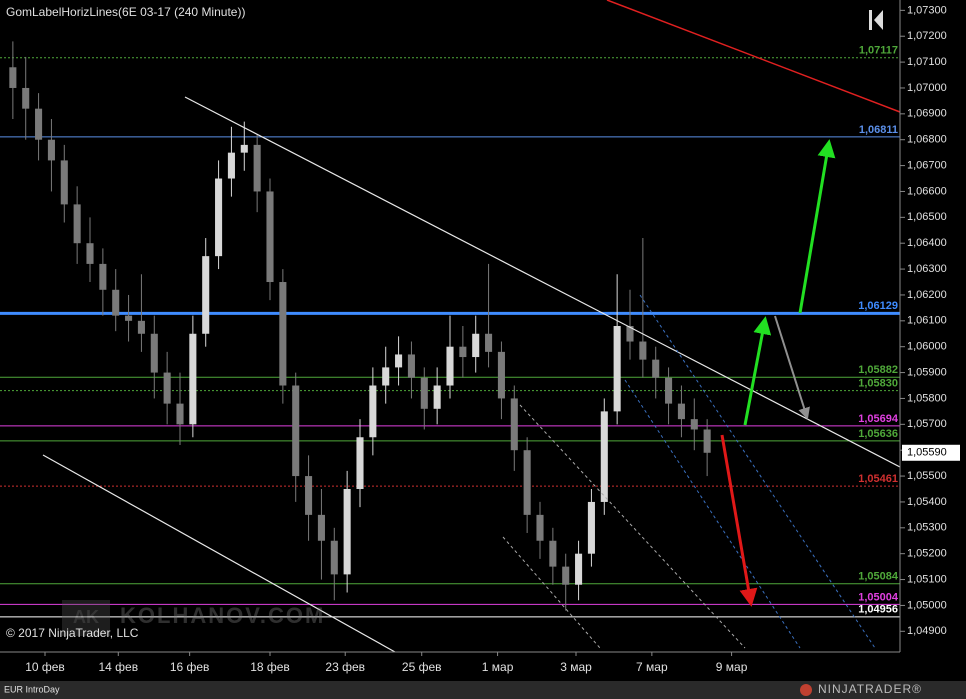 The width and height of the screenshot is (966, 699). I want to click on scroll-icon, so click(876, 20).